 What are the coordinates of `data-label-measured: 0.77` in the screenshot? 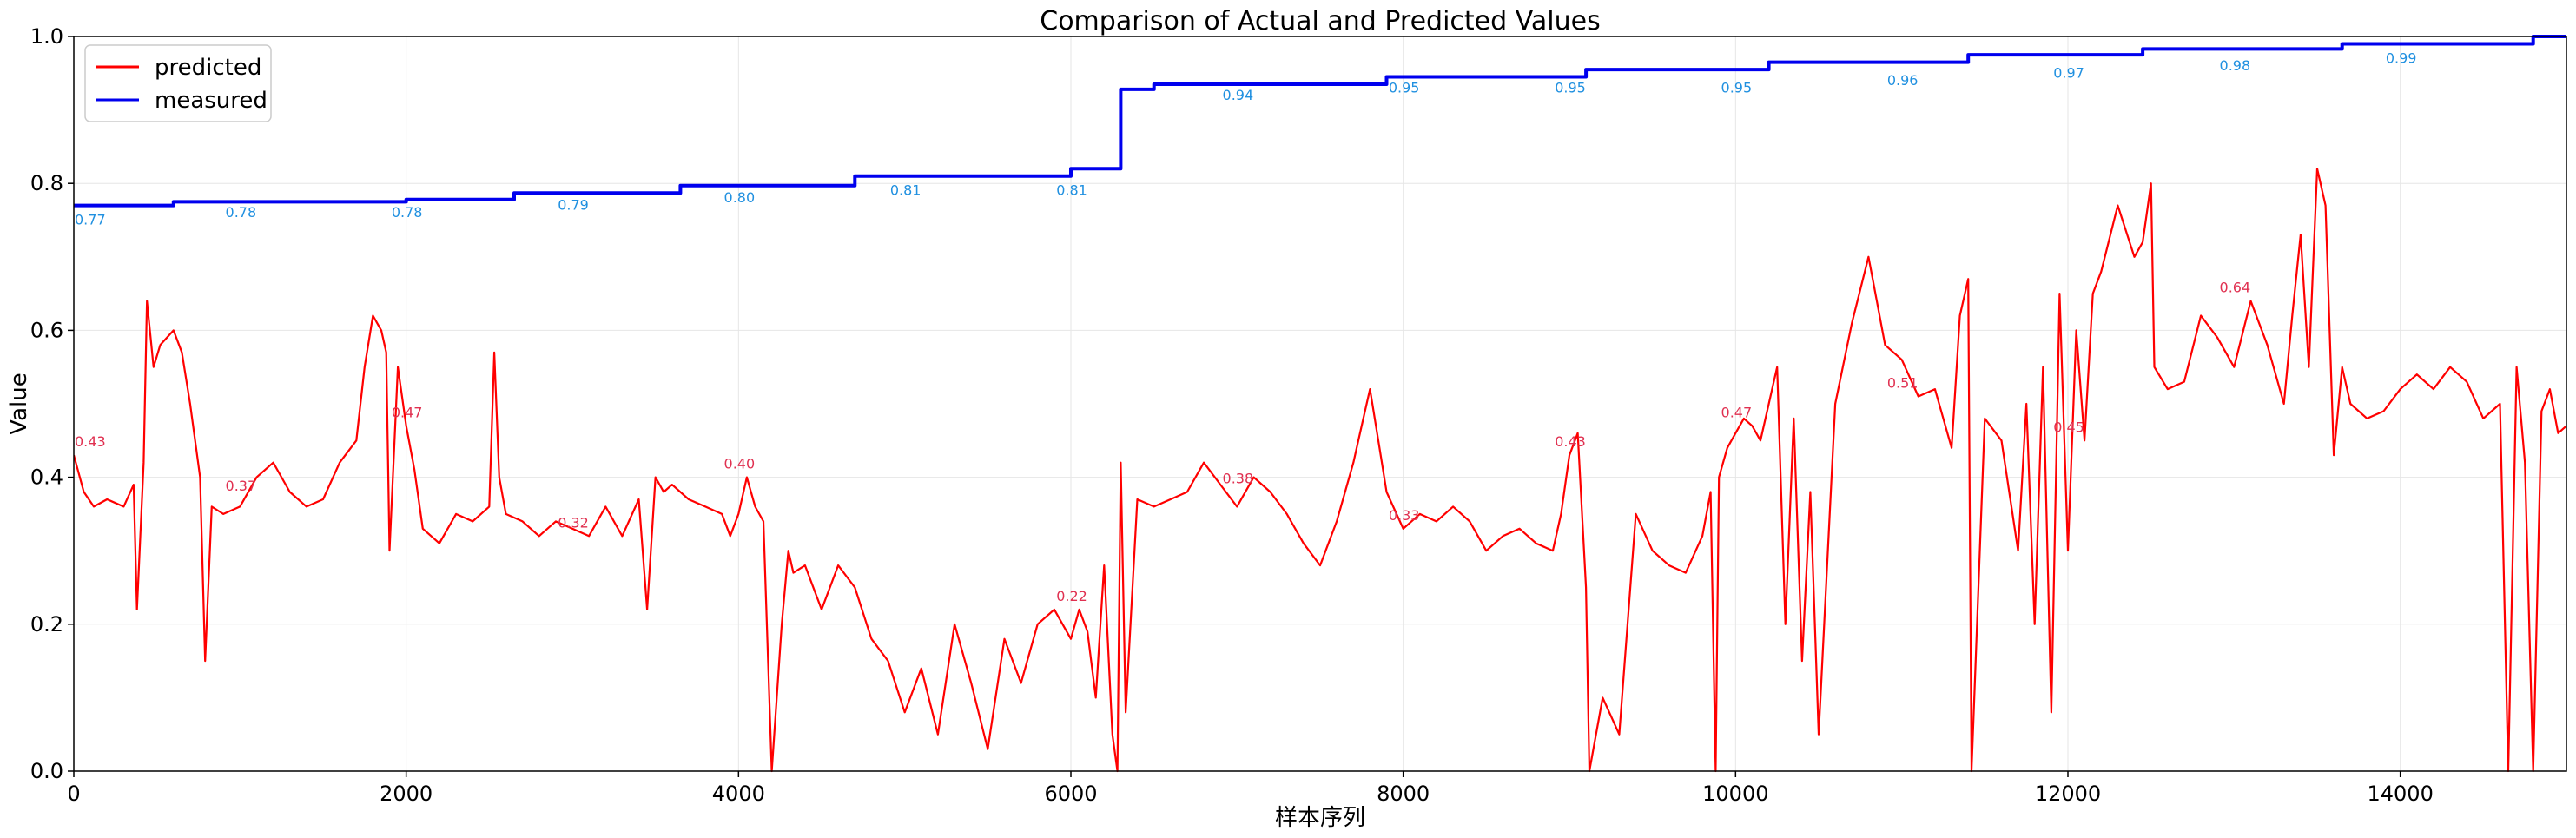 It's located at (91, 220).